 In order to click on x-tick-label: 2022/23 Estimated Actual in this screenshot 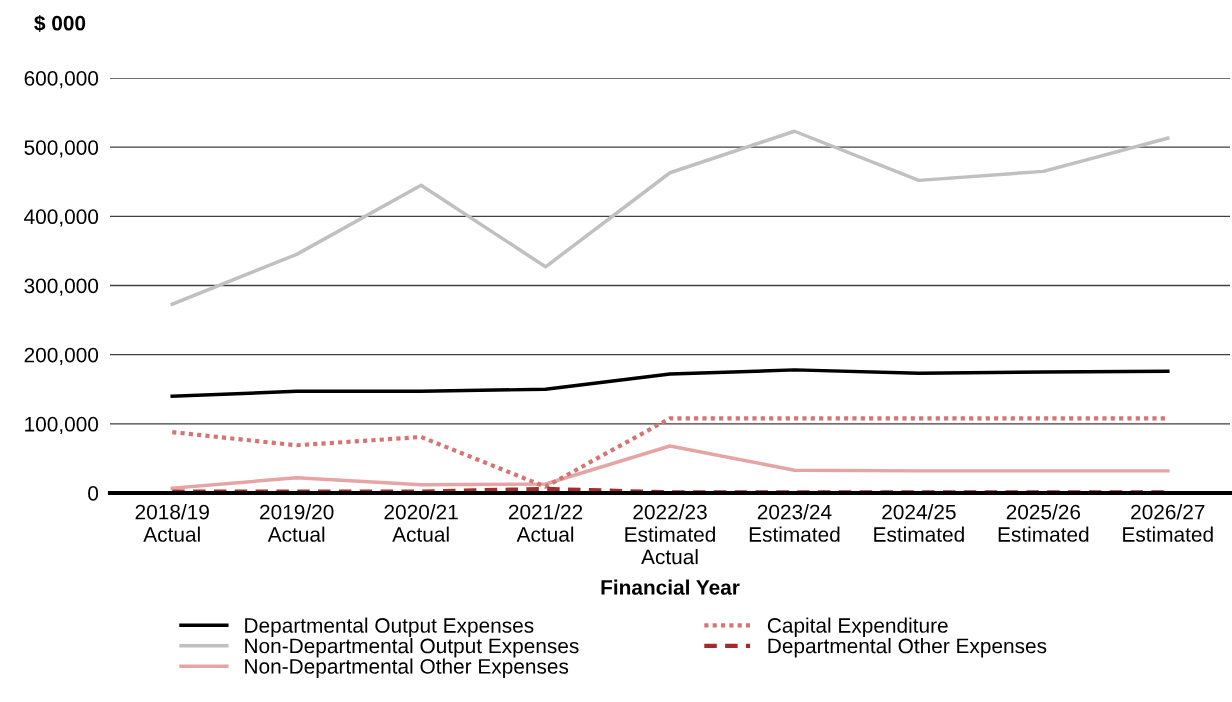, I will do `click(670, 534)`.